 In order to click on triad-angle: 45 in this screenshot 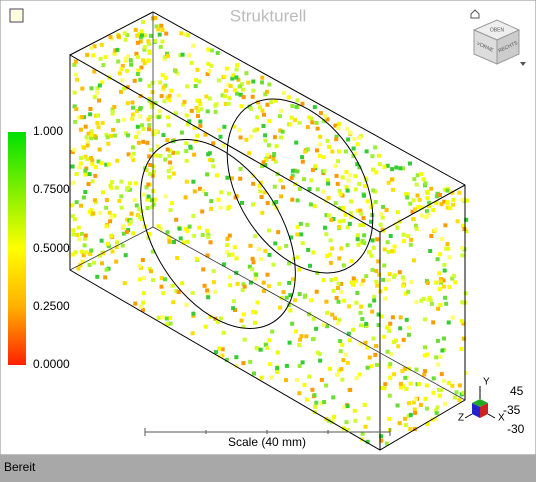, I will do `click(517, 391)`.